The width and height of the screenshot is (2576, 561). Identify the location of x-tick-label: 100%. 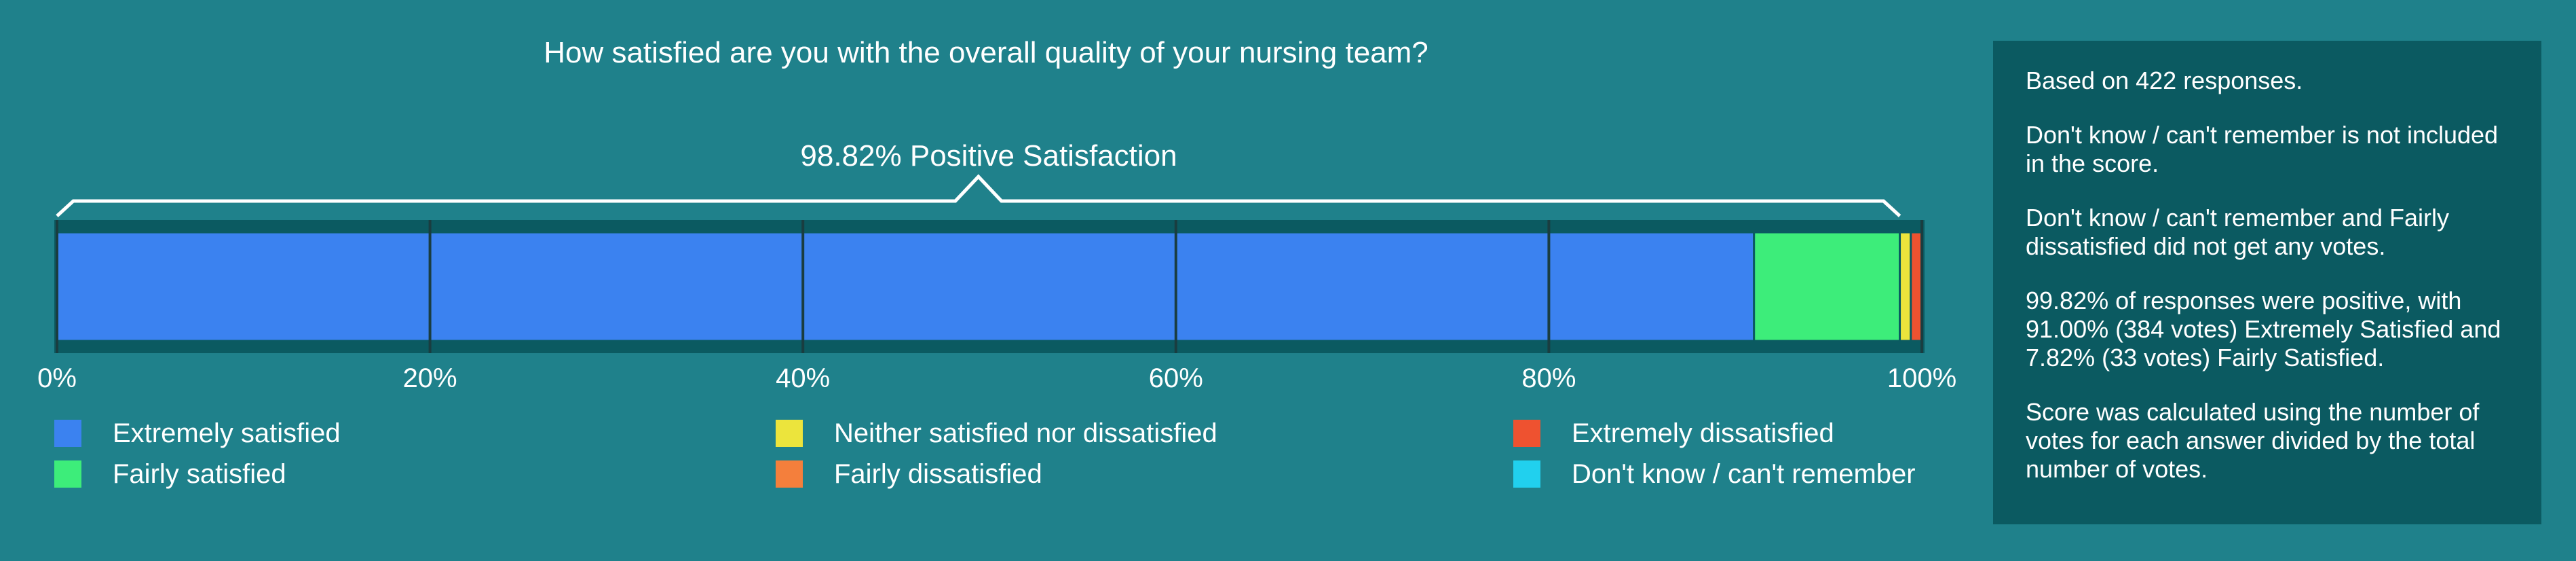
(1922, 378).